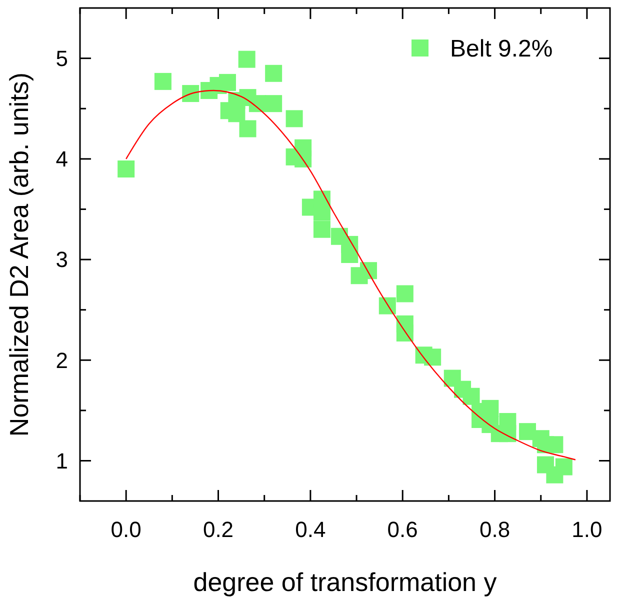 The image size is (622, 609). Describe the element at coordinates (62, 461) in the screenshot. I see `y-tick-label: 1` at that location.